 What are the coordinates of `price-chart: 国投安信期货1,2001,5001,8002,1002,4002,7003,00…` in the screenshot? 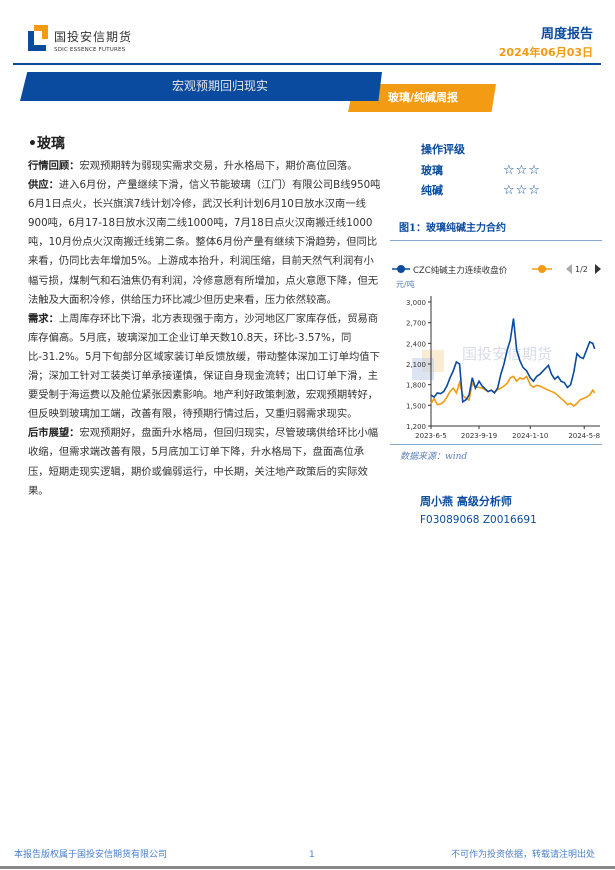 It's located at (496, 352).